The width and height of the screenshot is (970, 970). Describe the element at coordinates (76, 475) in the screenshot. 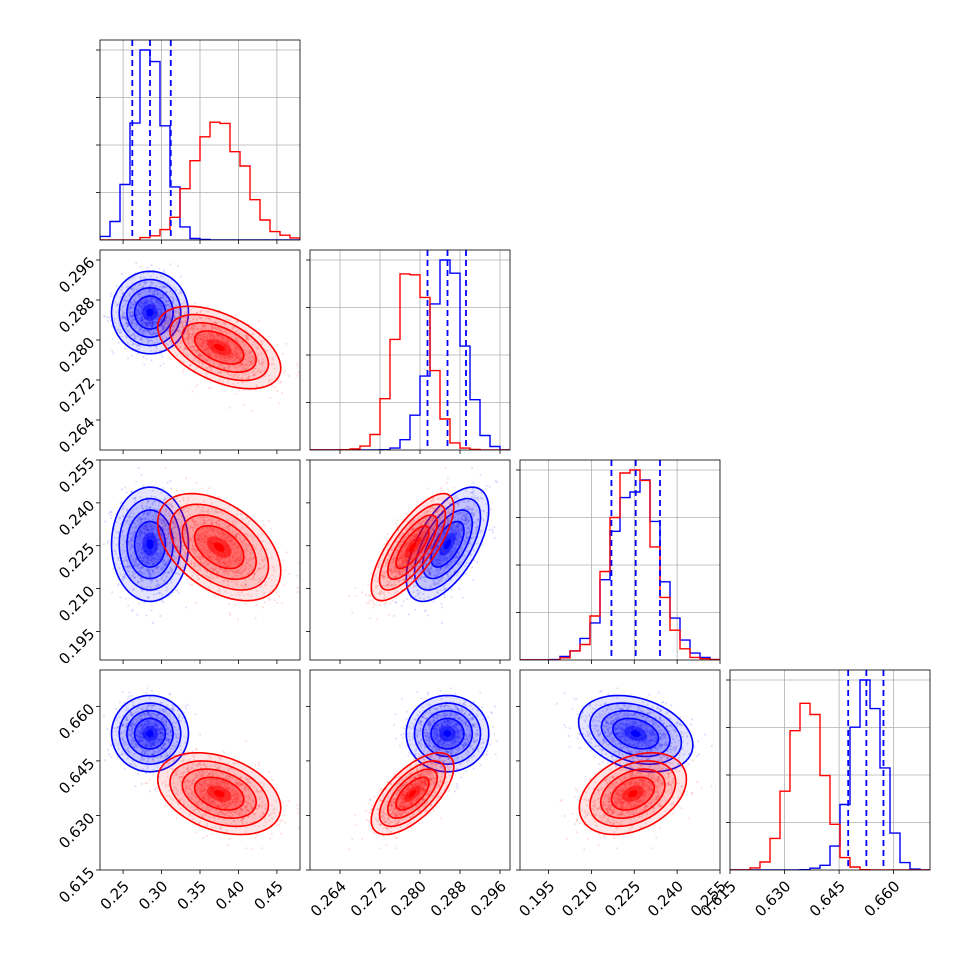

I see `y-tick-label: 0.255` at that location.